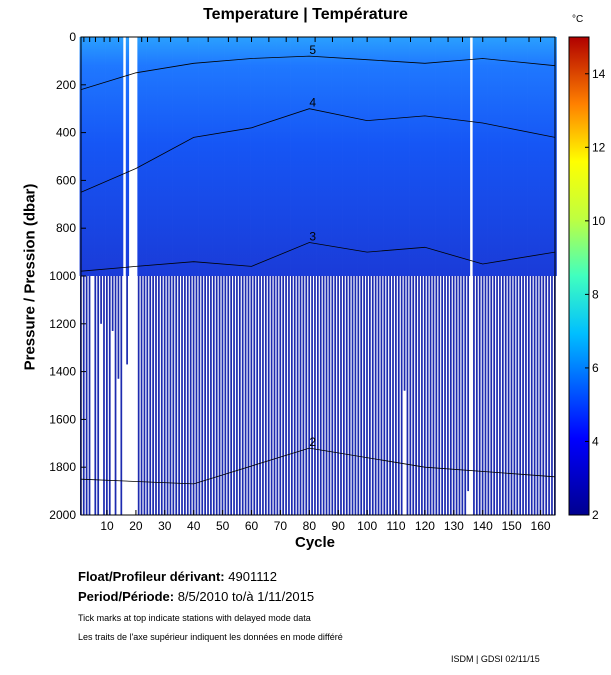 Image resolution: width=611 pixels, height=675 pixels. What do you see at coordinates (312, 103) in the screenshot?
I see `isotherm-label: 4` at bounding box center [312, 103].